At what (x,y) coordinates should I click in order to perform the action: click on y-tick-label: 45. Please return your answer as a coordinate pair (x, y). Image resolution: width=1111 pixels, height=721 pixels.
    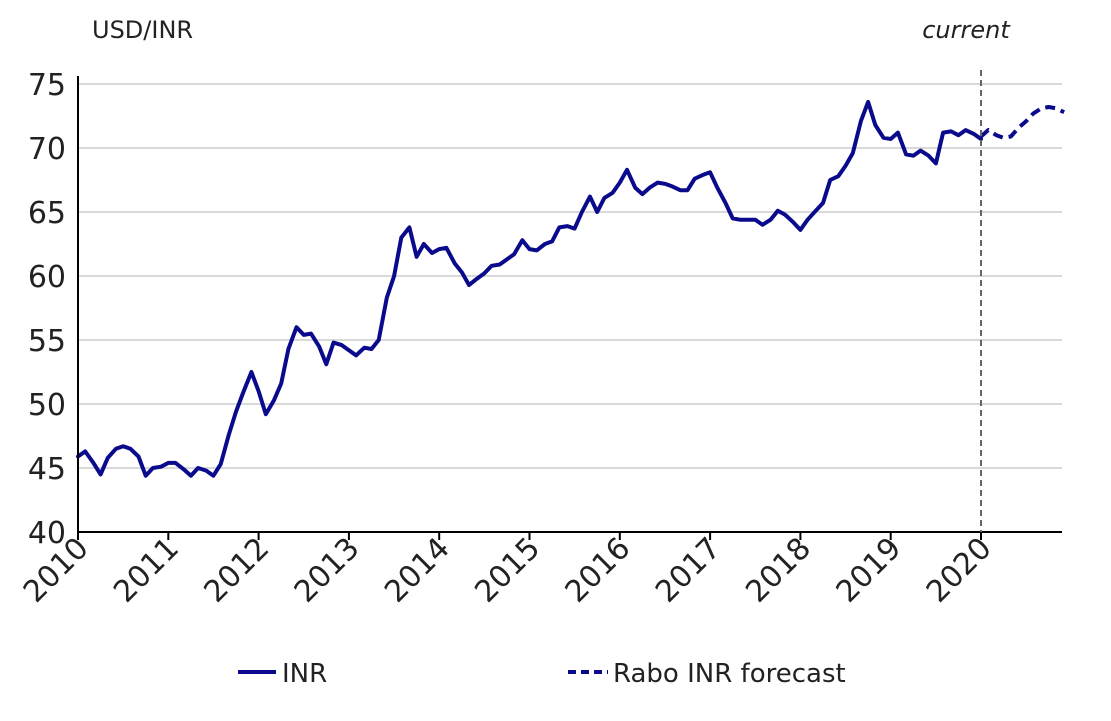
    Looking at the image, I should click on (47, 469).